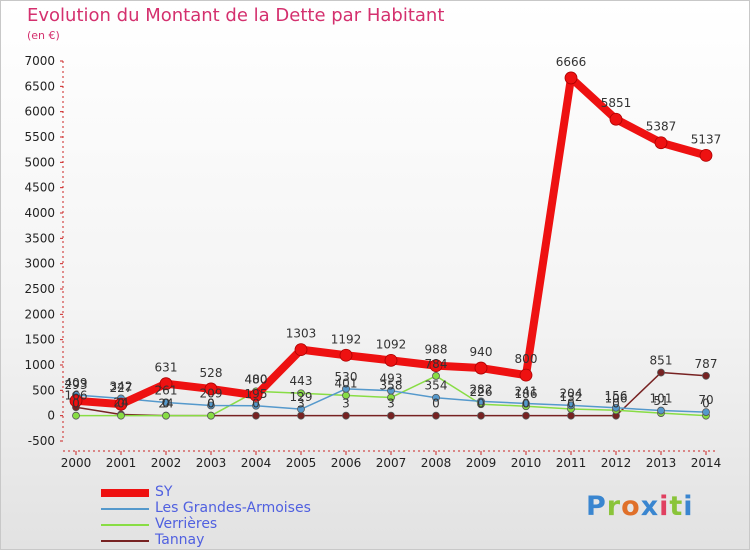 Image resolution: width=750 pixels, height=550 pixels. I want to click on x-tick-label: 2009, so click(481, 463).